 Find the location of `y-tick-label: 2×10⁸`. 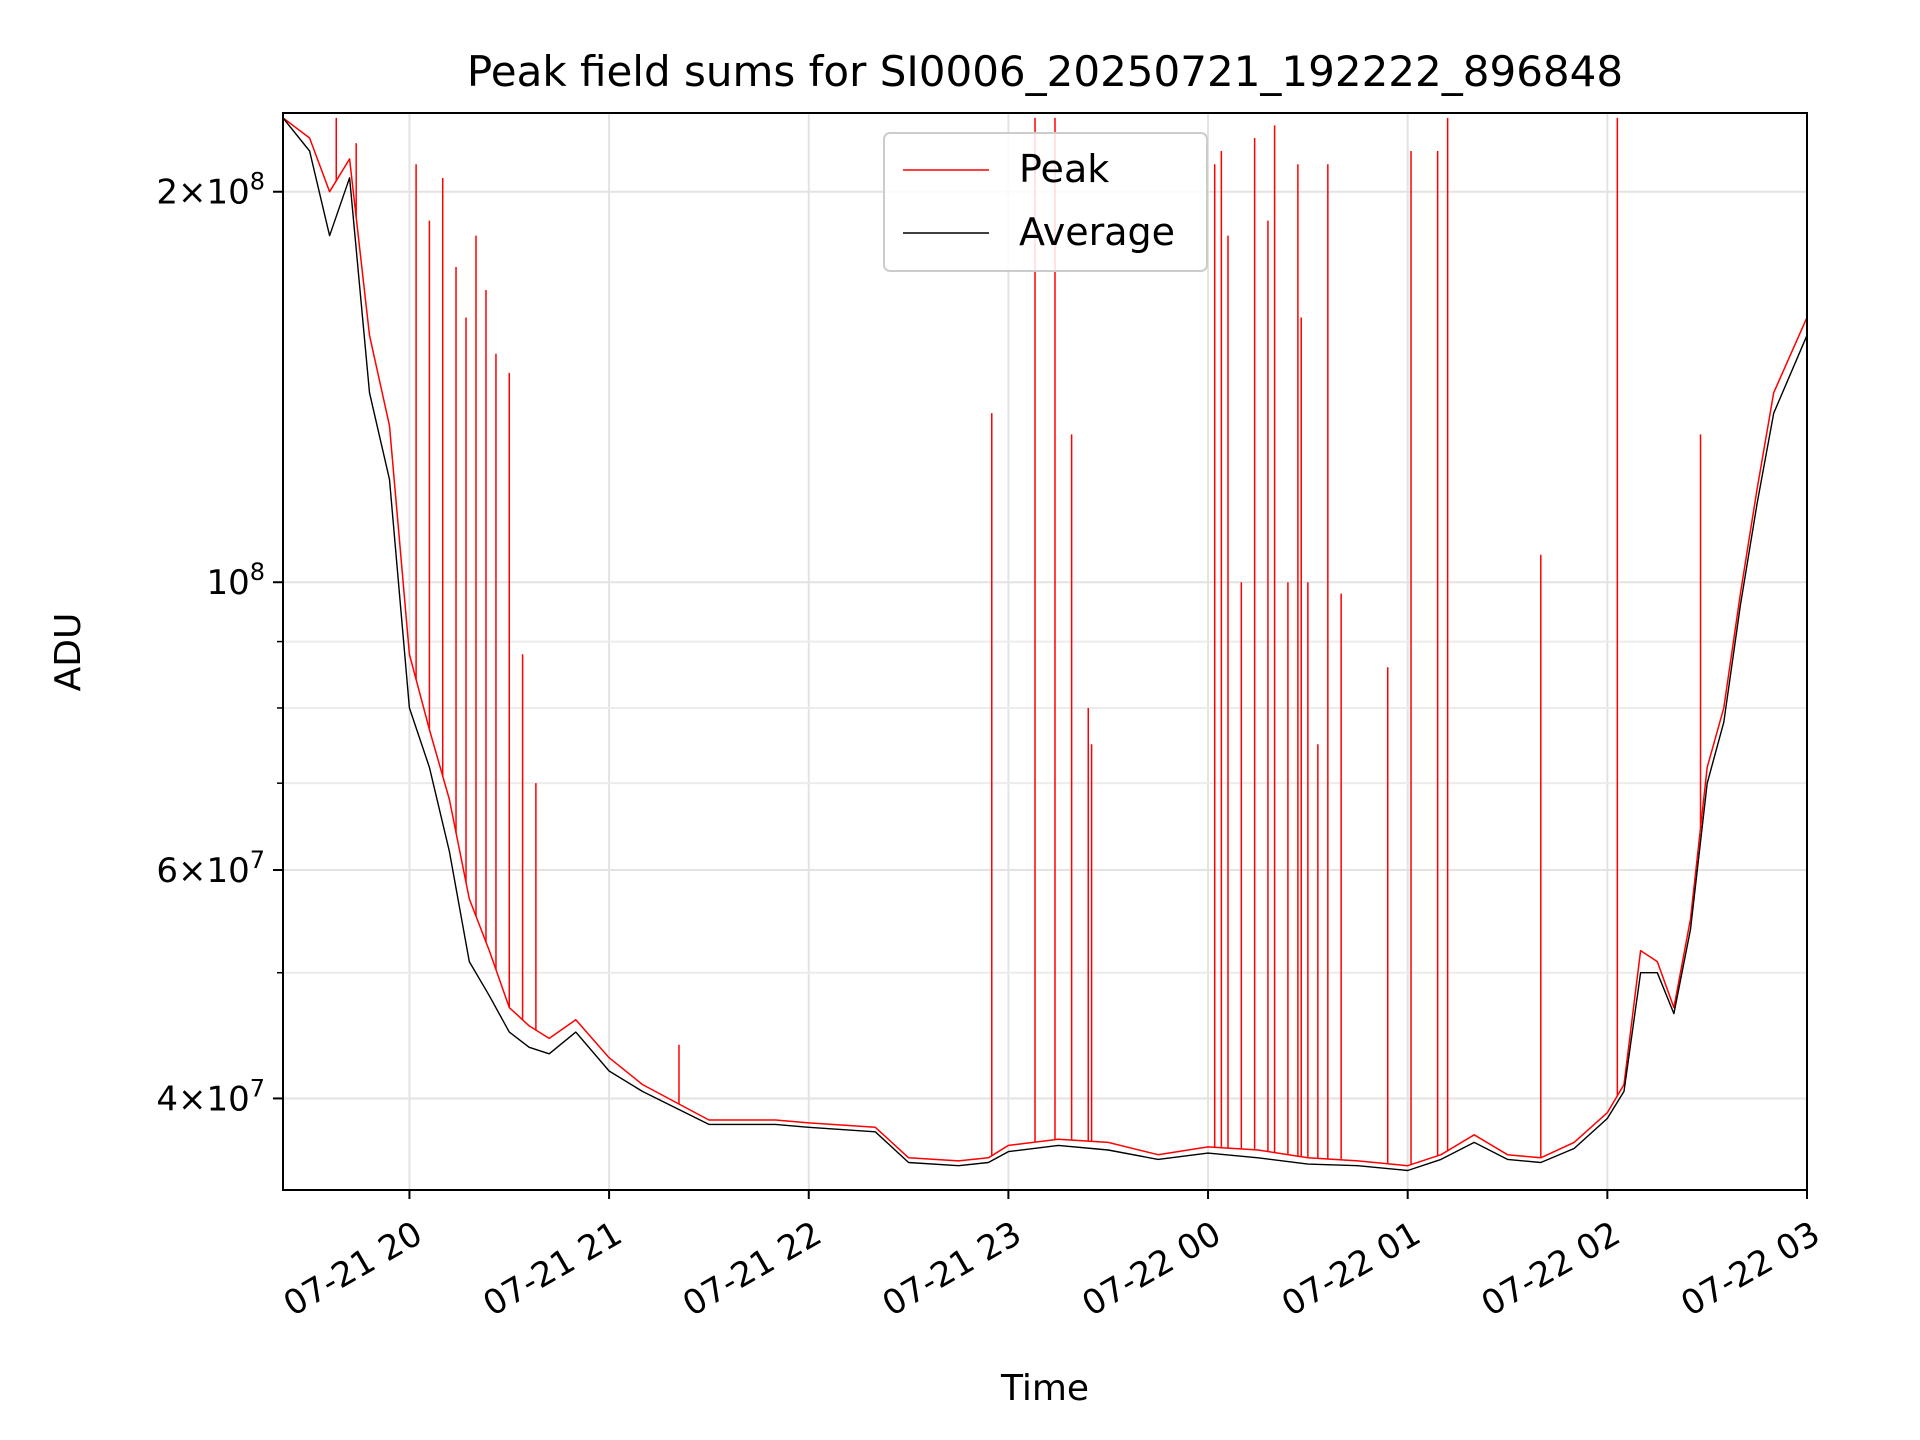

y-tick-label: 2×10⁸ is located at coordinates (210, 190).